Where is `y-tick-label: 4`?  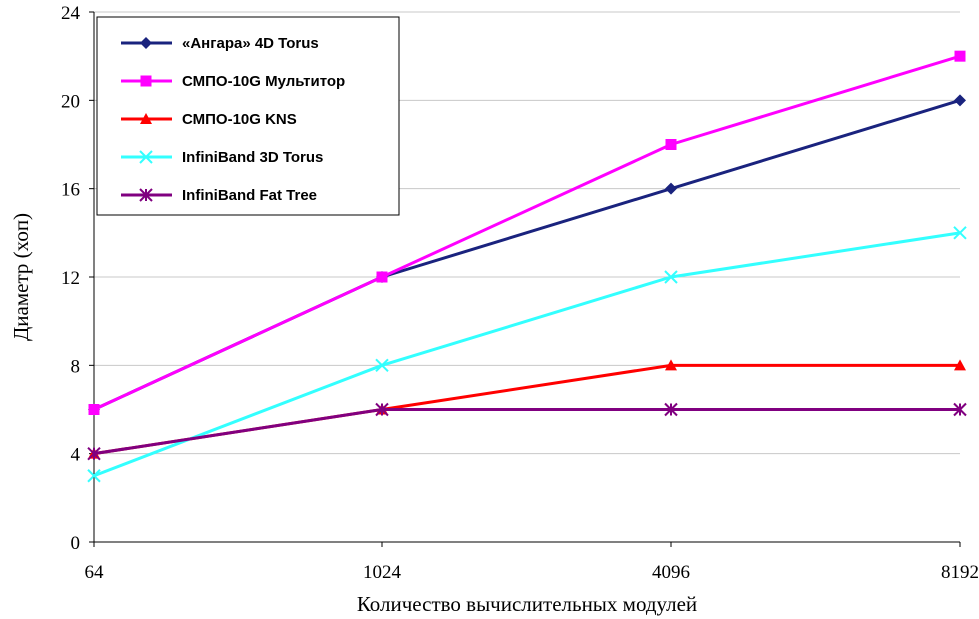 y-tick-label: 4 is located at coordinates (76, 455).